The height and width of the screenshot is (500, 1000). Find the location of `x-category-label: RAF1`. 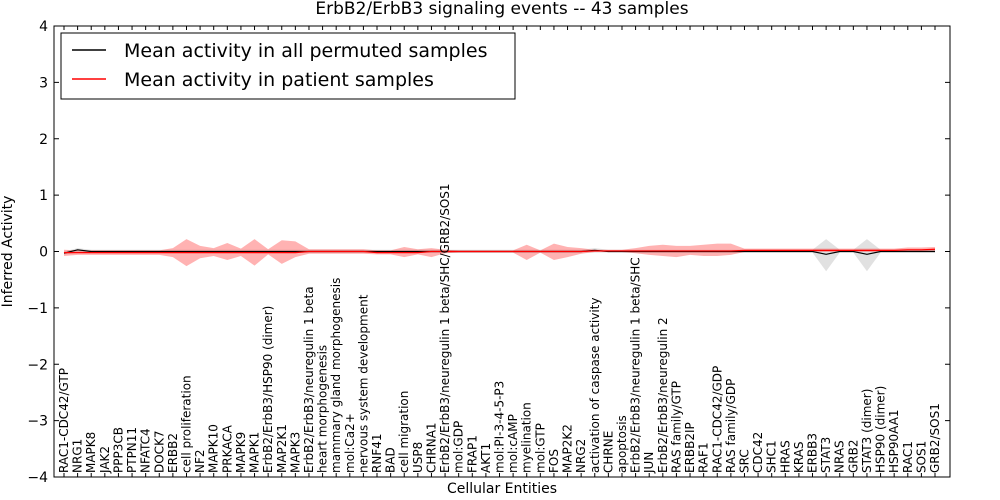

x-category-label: RAF1 is located at coordinates (704, 457).